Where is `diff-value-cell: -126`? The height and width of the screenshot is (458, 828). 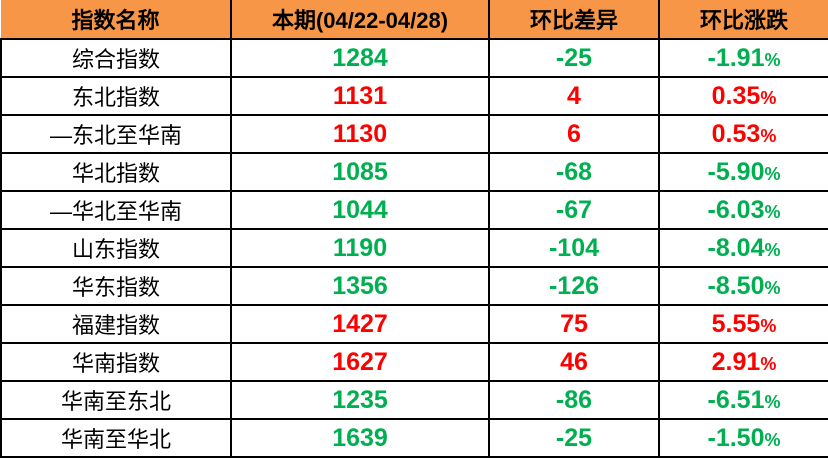
diff-value-cell: -126 is located at coordinates (574, 286).